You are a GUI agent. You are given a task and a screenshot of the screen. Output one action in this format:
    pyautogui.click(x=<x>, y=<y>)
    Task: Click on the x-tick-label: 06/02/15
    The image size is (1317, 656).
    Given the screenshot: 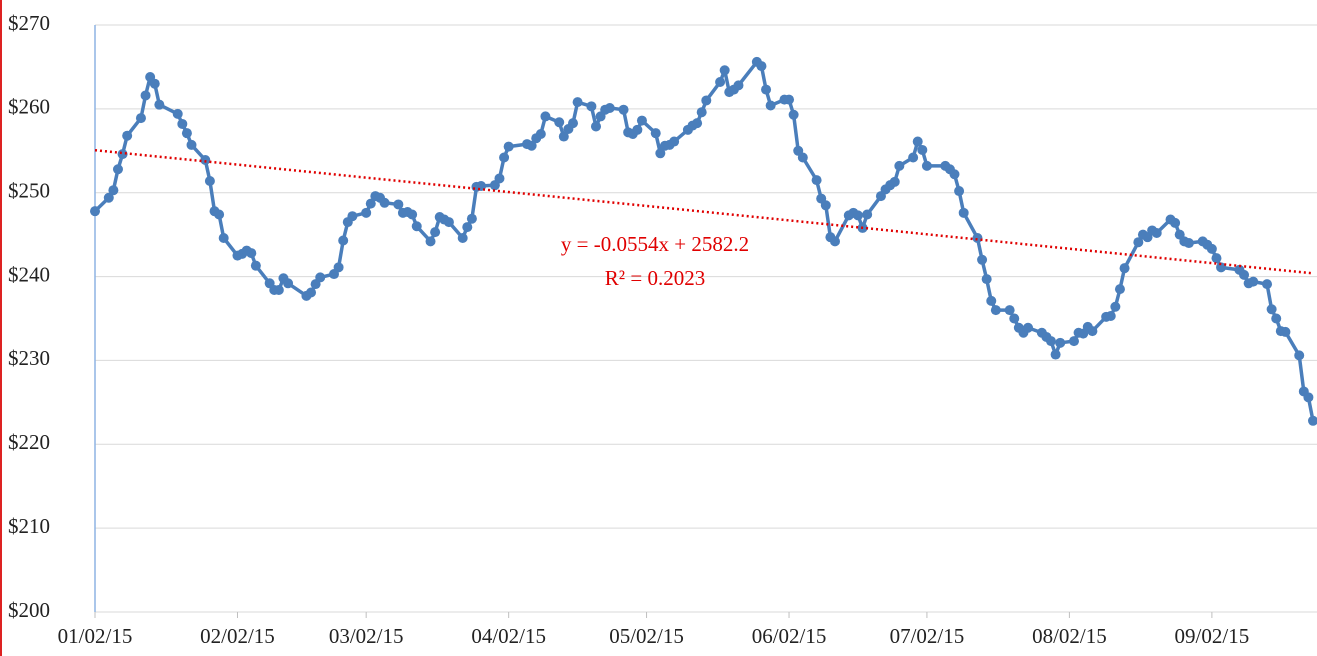 What is the action you would take?
    pyautogui.click(x=789, y=636)
    